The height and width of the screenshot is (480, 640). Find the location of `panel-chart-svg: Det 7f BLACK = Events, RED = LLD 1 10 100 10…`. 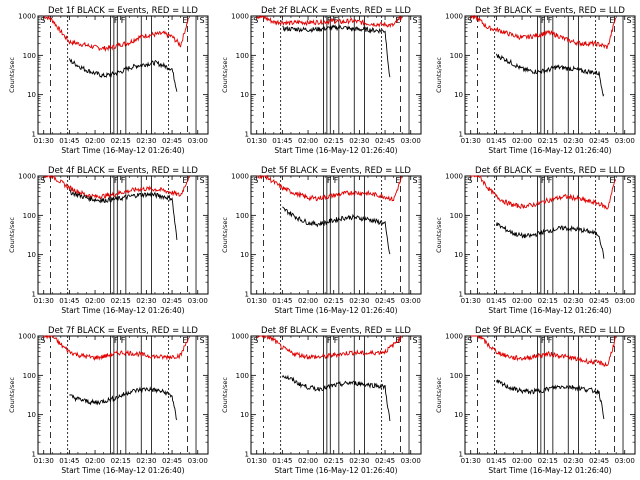

panel-chart-svg: Det 7f BLACK = Events, RED = LLD 1 10 100 10… is located at coordinates (108, 400).